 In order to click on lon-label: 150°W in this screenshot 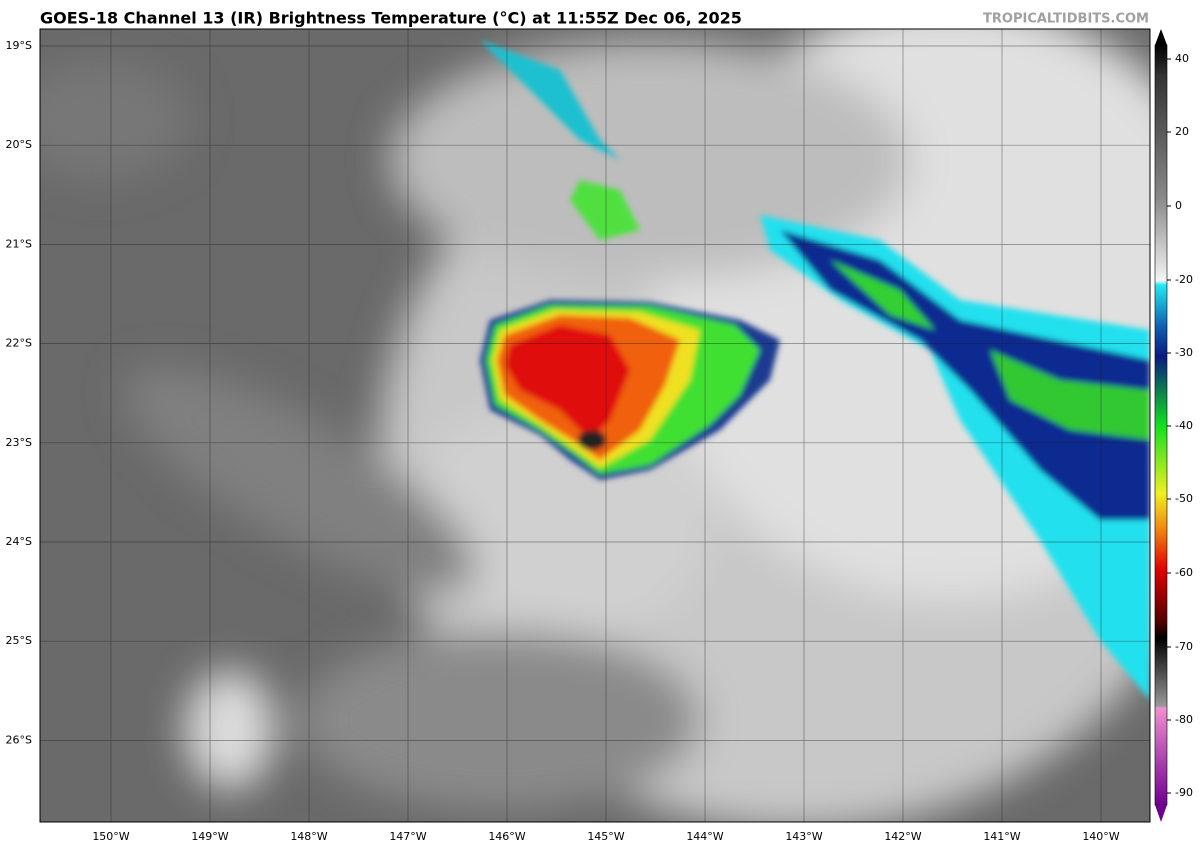, I will do `click(110, 836)`.